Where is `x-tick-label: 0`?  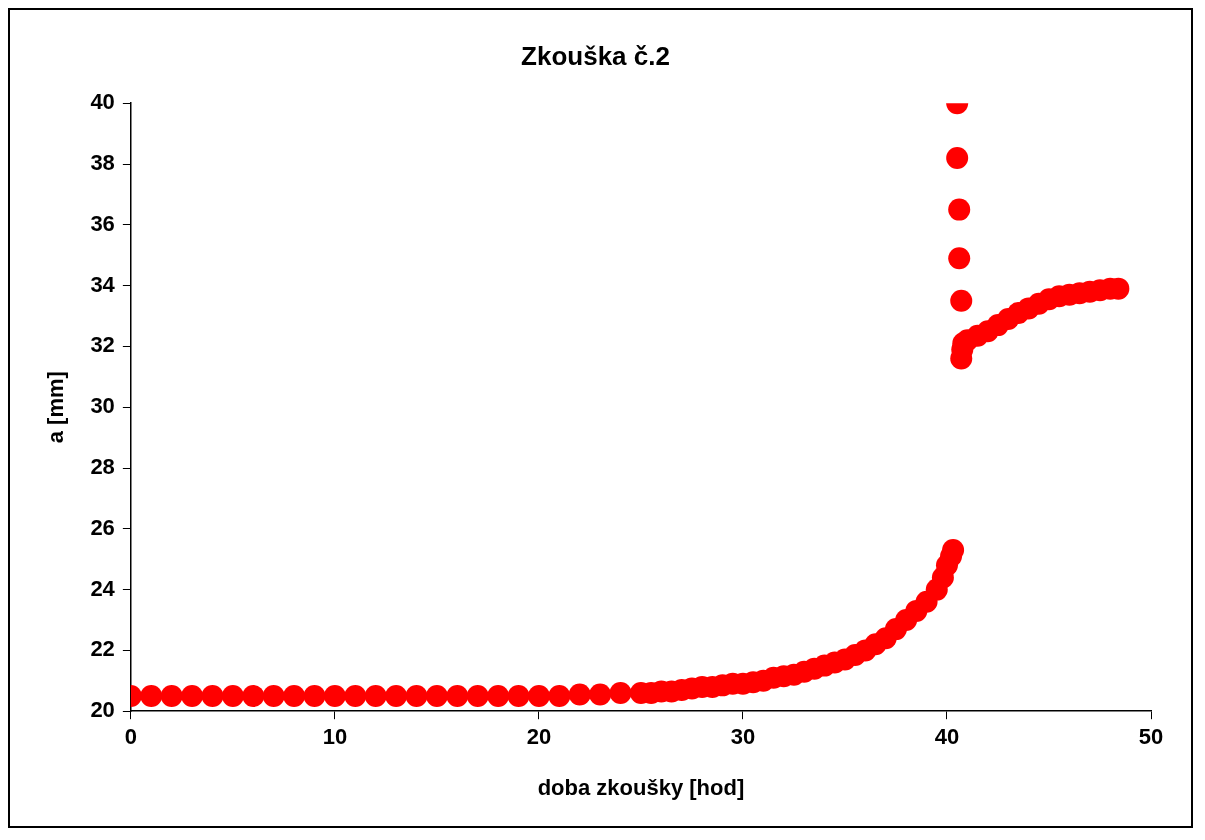
x-tick-label: 0 is located at coordinates (130, 737).